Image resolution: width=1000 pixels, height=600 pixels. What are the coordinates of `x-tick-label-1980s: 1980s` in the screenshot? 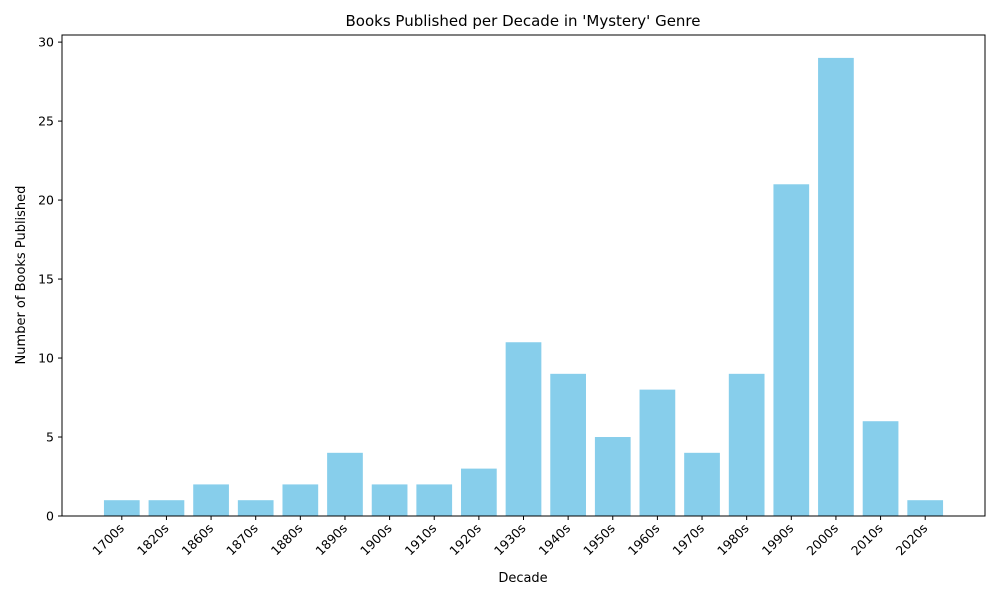 It's located at (733, 540).